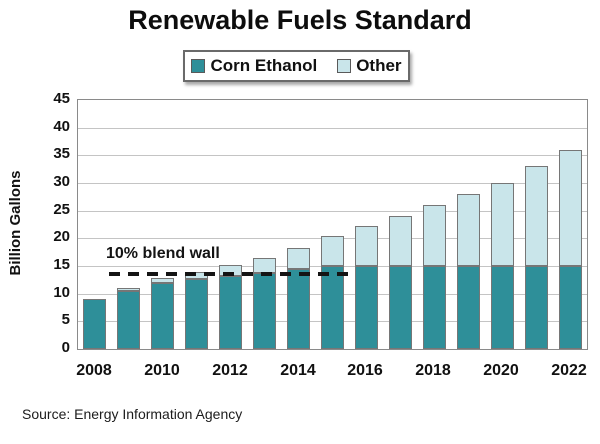  What do you see at coordinates (264, 65) in the screenshot?
I see `legend-label-corn-ethanol: Corn Ethanol` at bounding box center [264, 65].